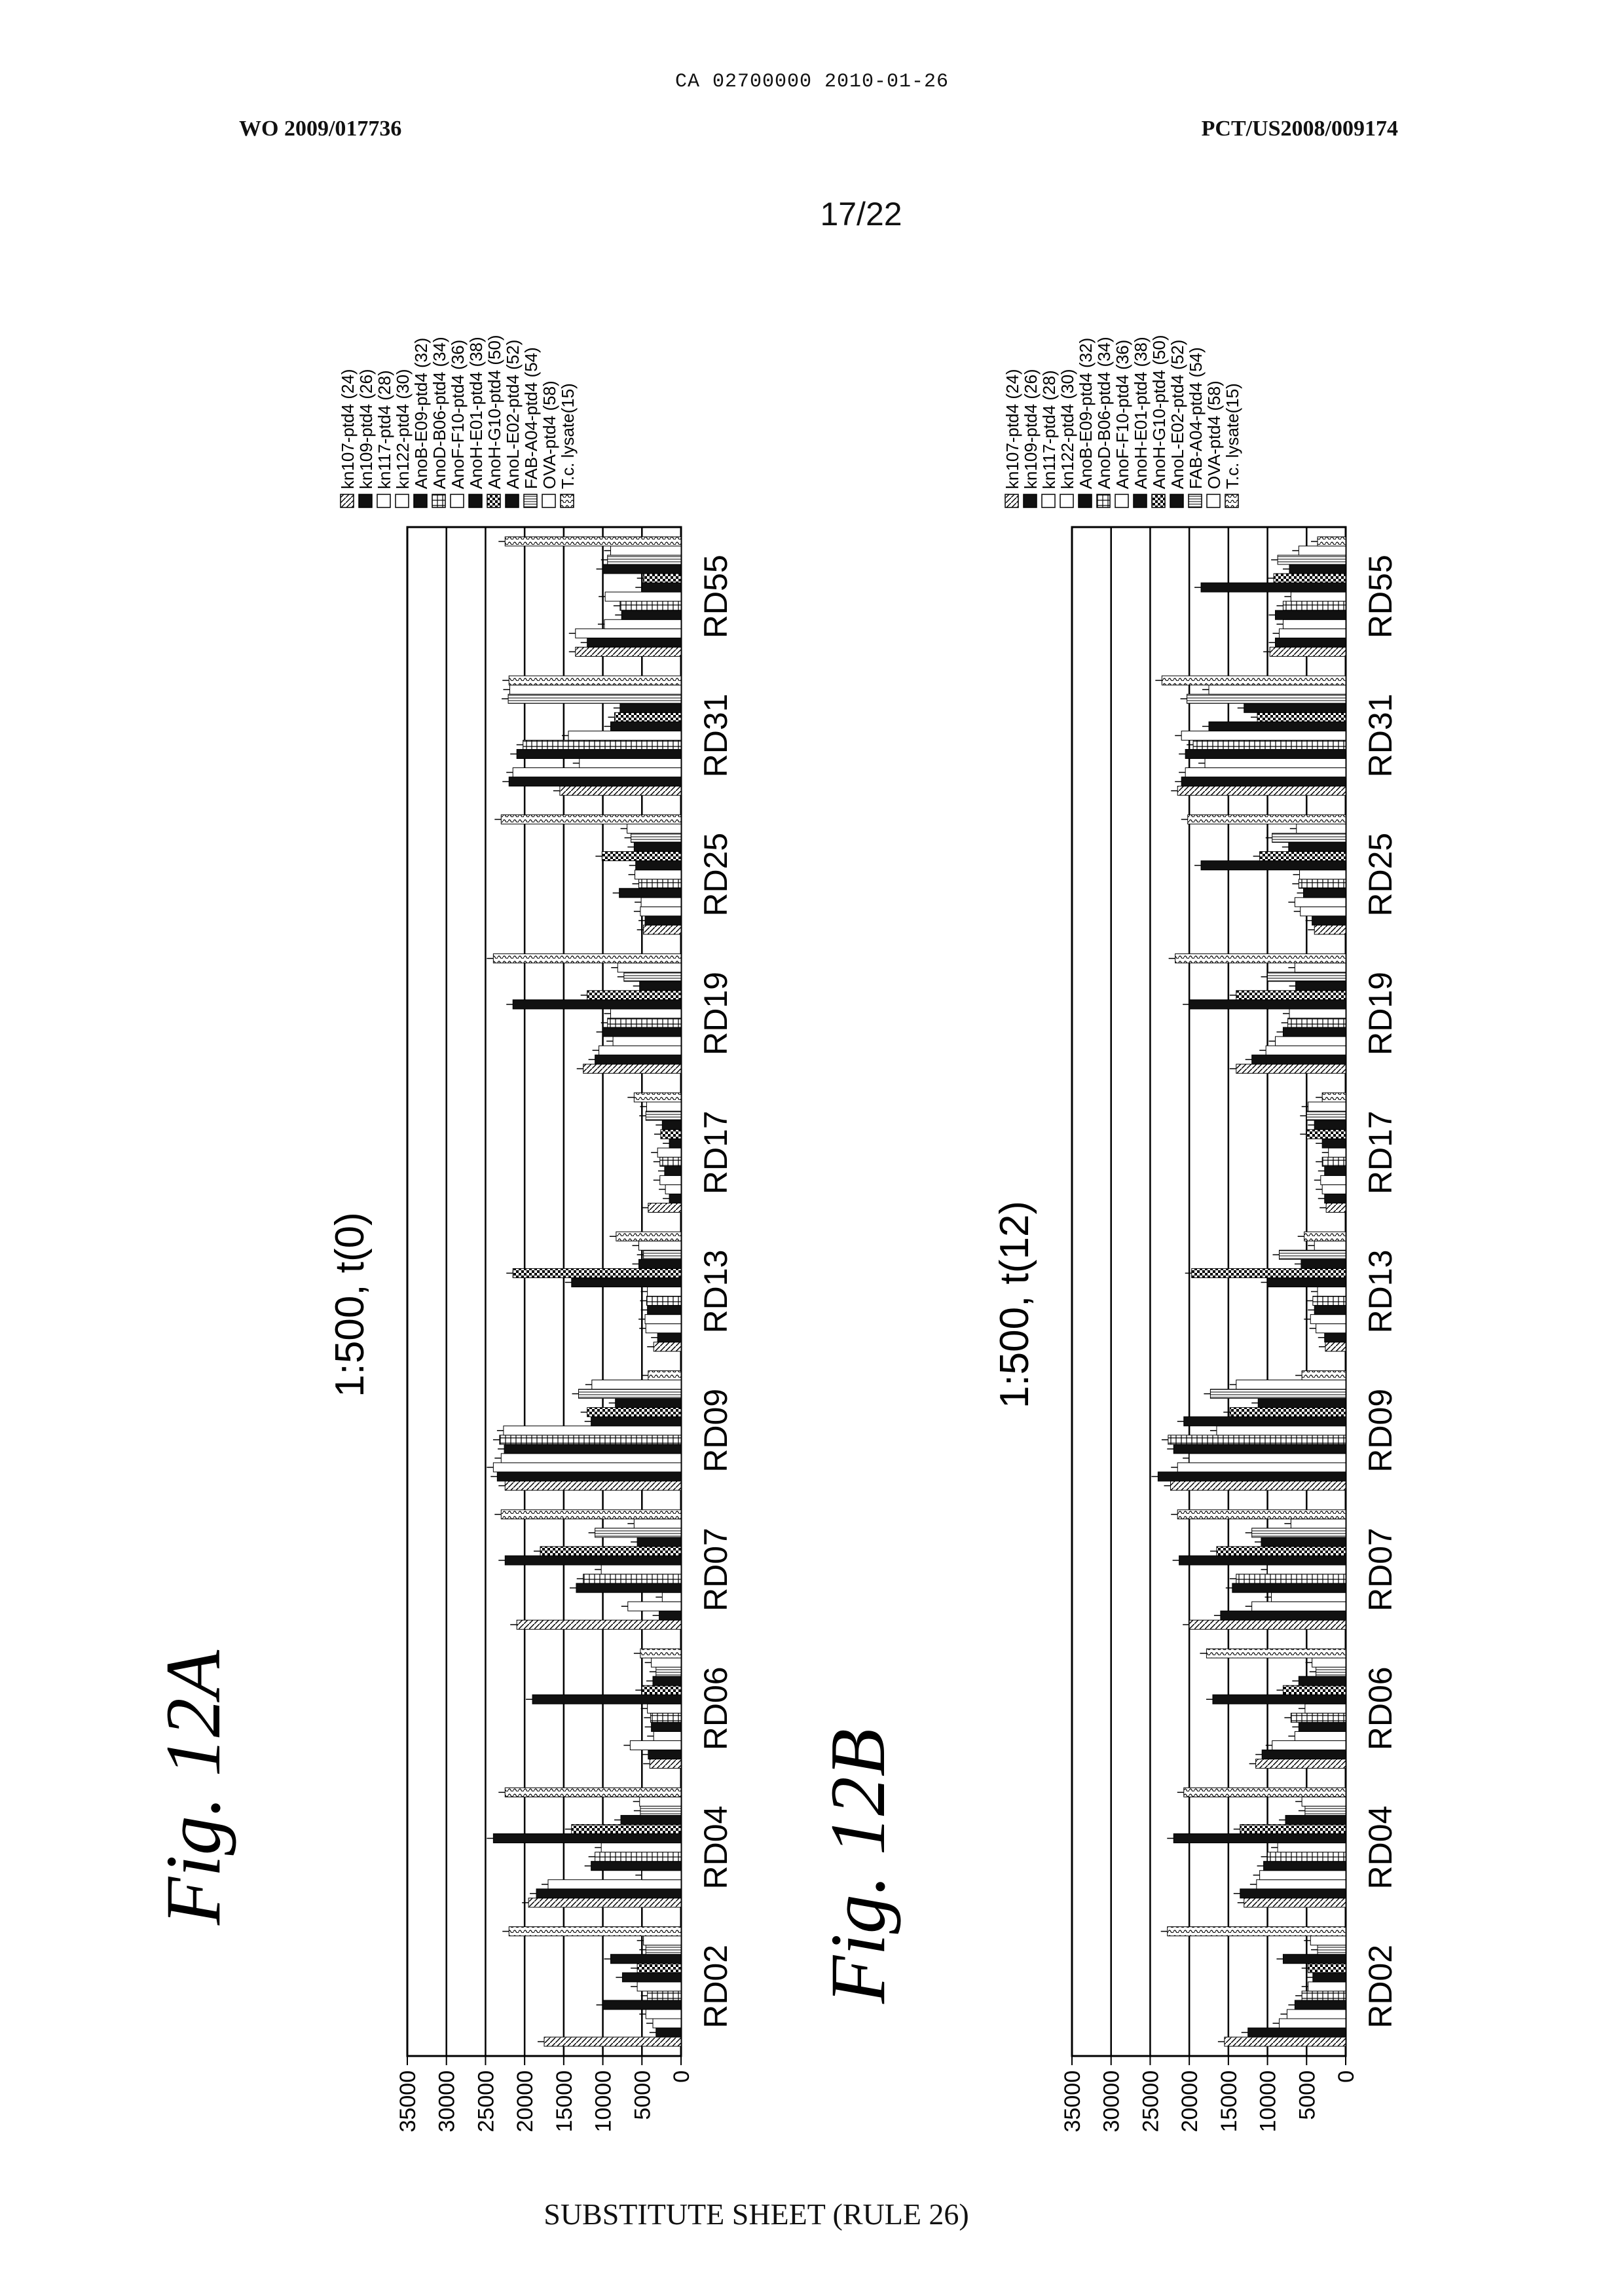  What do you see at coordinates (1380, 1431) in the screenshot?
I see `category-label: RD09` at bounding box center [1380, 1431].